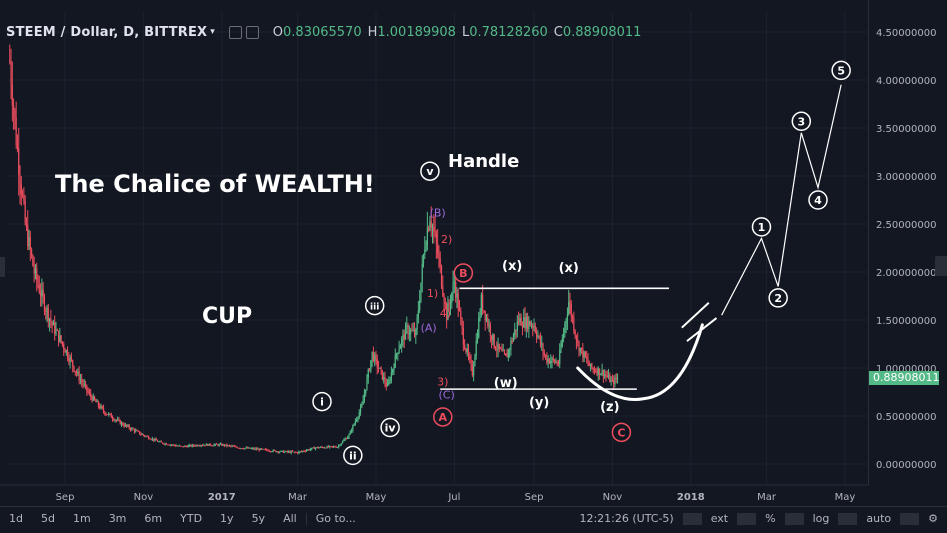 The height and width of the screenshot is (533, 947). What do you see at coordinates (290, 518) in the screenshot?
I see `timeframe-all: All` at bounding box center [290, 518].